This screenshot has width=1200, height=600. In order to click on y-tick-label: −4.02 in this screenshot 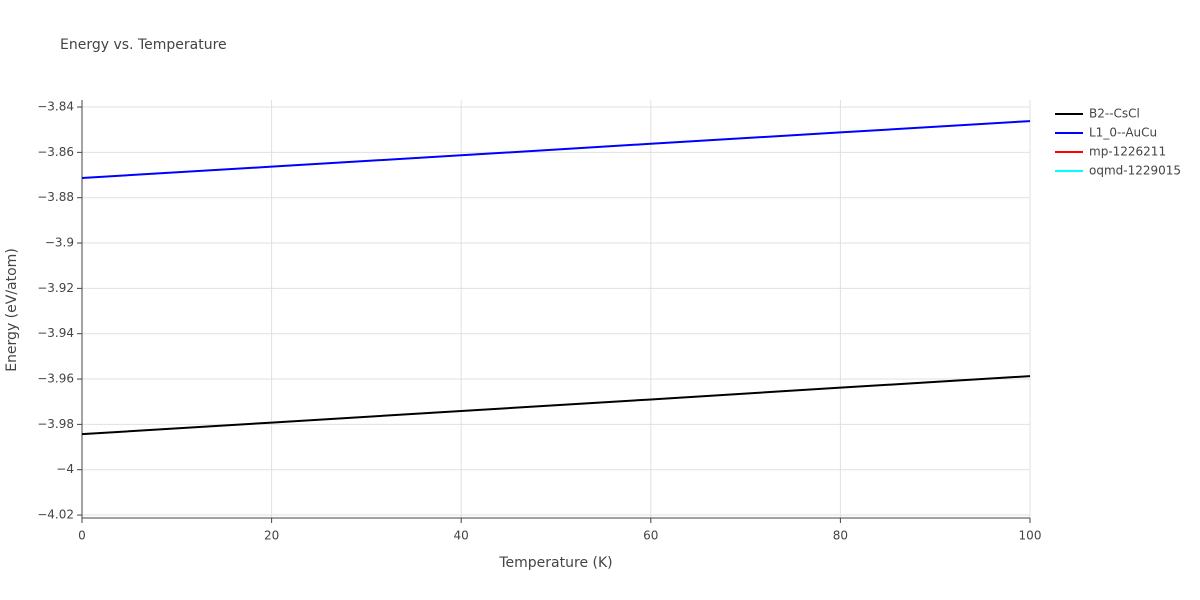, I will do `click(55, 515)`.